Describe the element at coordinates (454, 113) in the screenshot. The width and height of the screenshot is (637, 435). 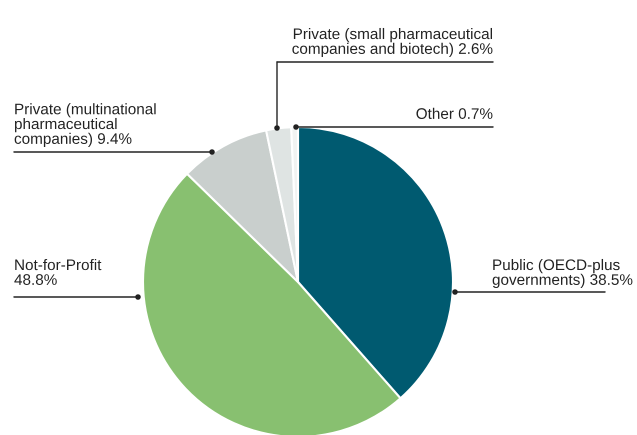
I see `slice-label: Other 0.7%` at that location.